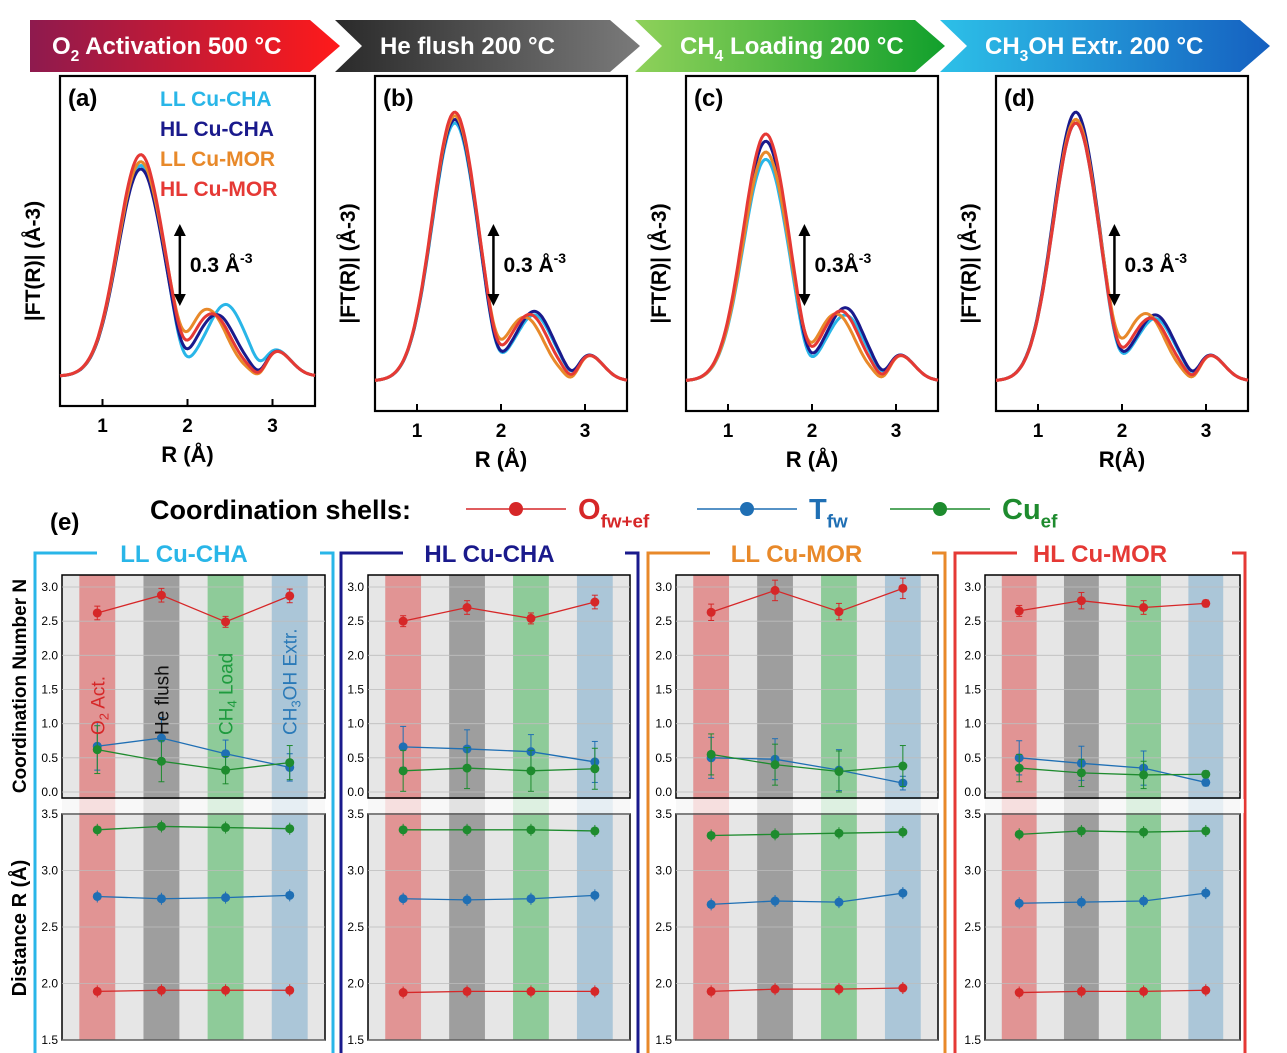  Describe the element at coordinates (499, 769) in the screenshot. I see `cn-line-cu` at that location.